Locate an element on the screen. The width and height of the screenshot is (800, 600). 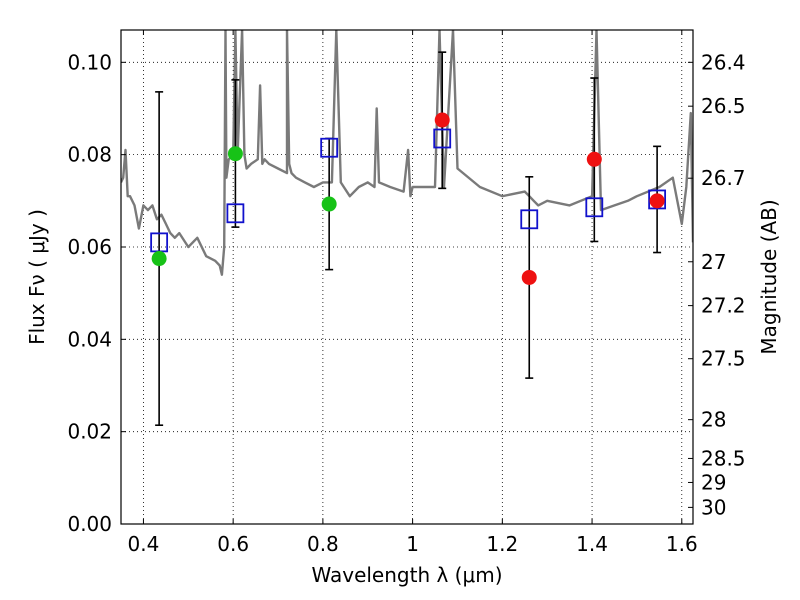
x-axis-label: Wavelength λ (μm) is located at coordinates (406, 575).